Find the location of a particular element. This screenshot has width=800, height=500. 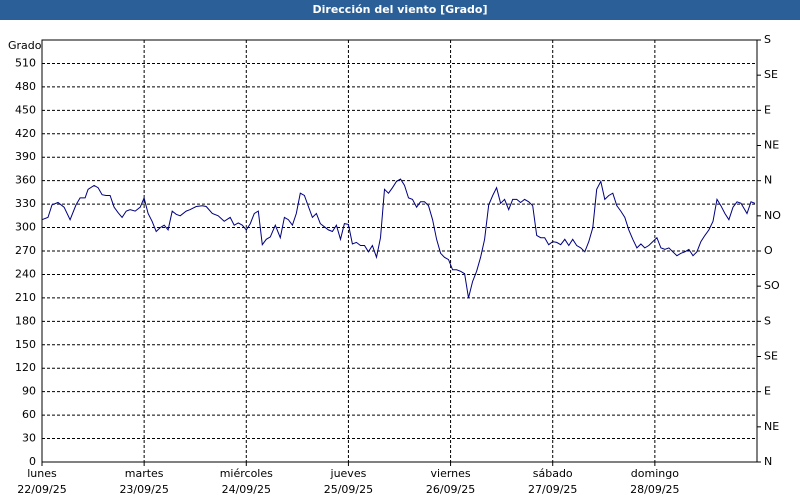

y-tick-label: 450 is located at coordinates (25, 109).